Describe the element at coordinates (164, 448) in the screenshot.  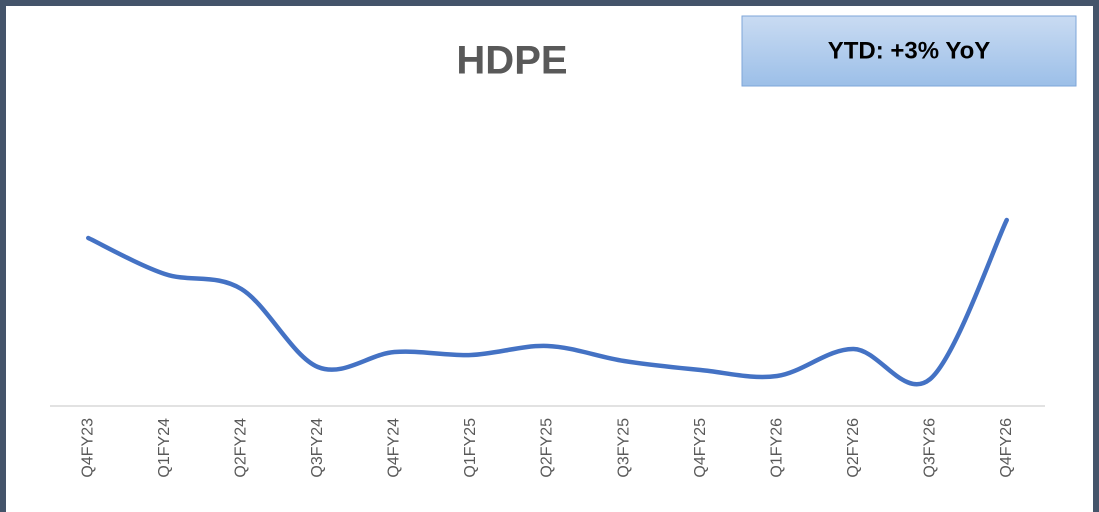
I see `x-tick-label: Q1FY24` at that location.